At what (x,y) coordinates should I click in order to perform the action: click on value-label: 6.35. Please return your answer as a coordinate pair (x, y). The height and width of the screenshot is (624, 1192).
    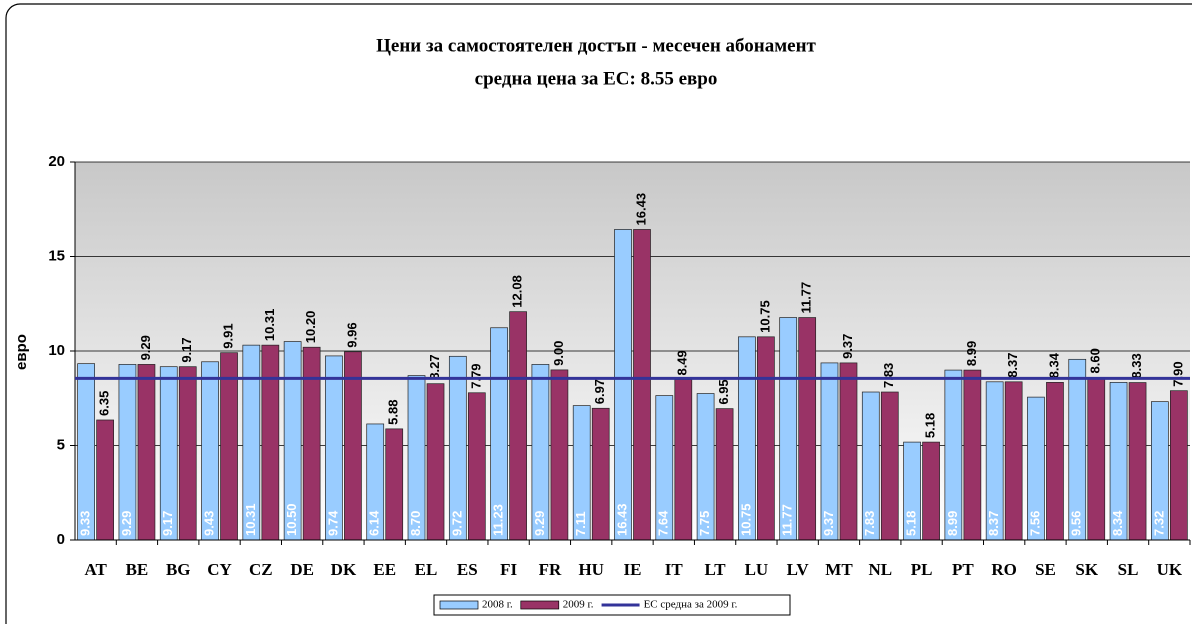
    Looking at the image, I should click on (104, 403).